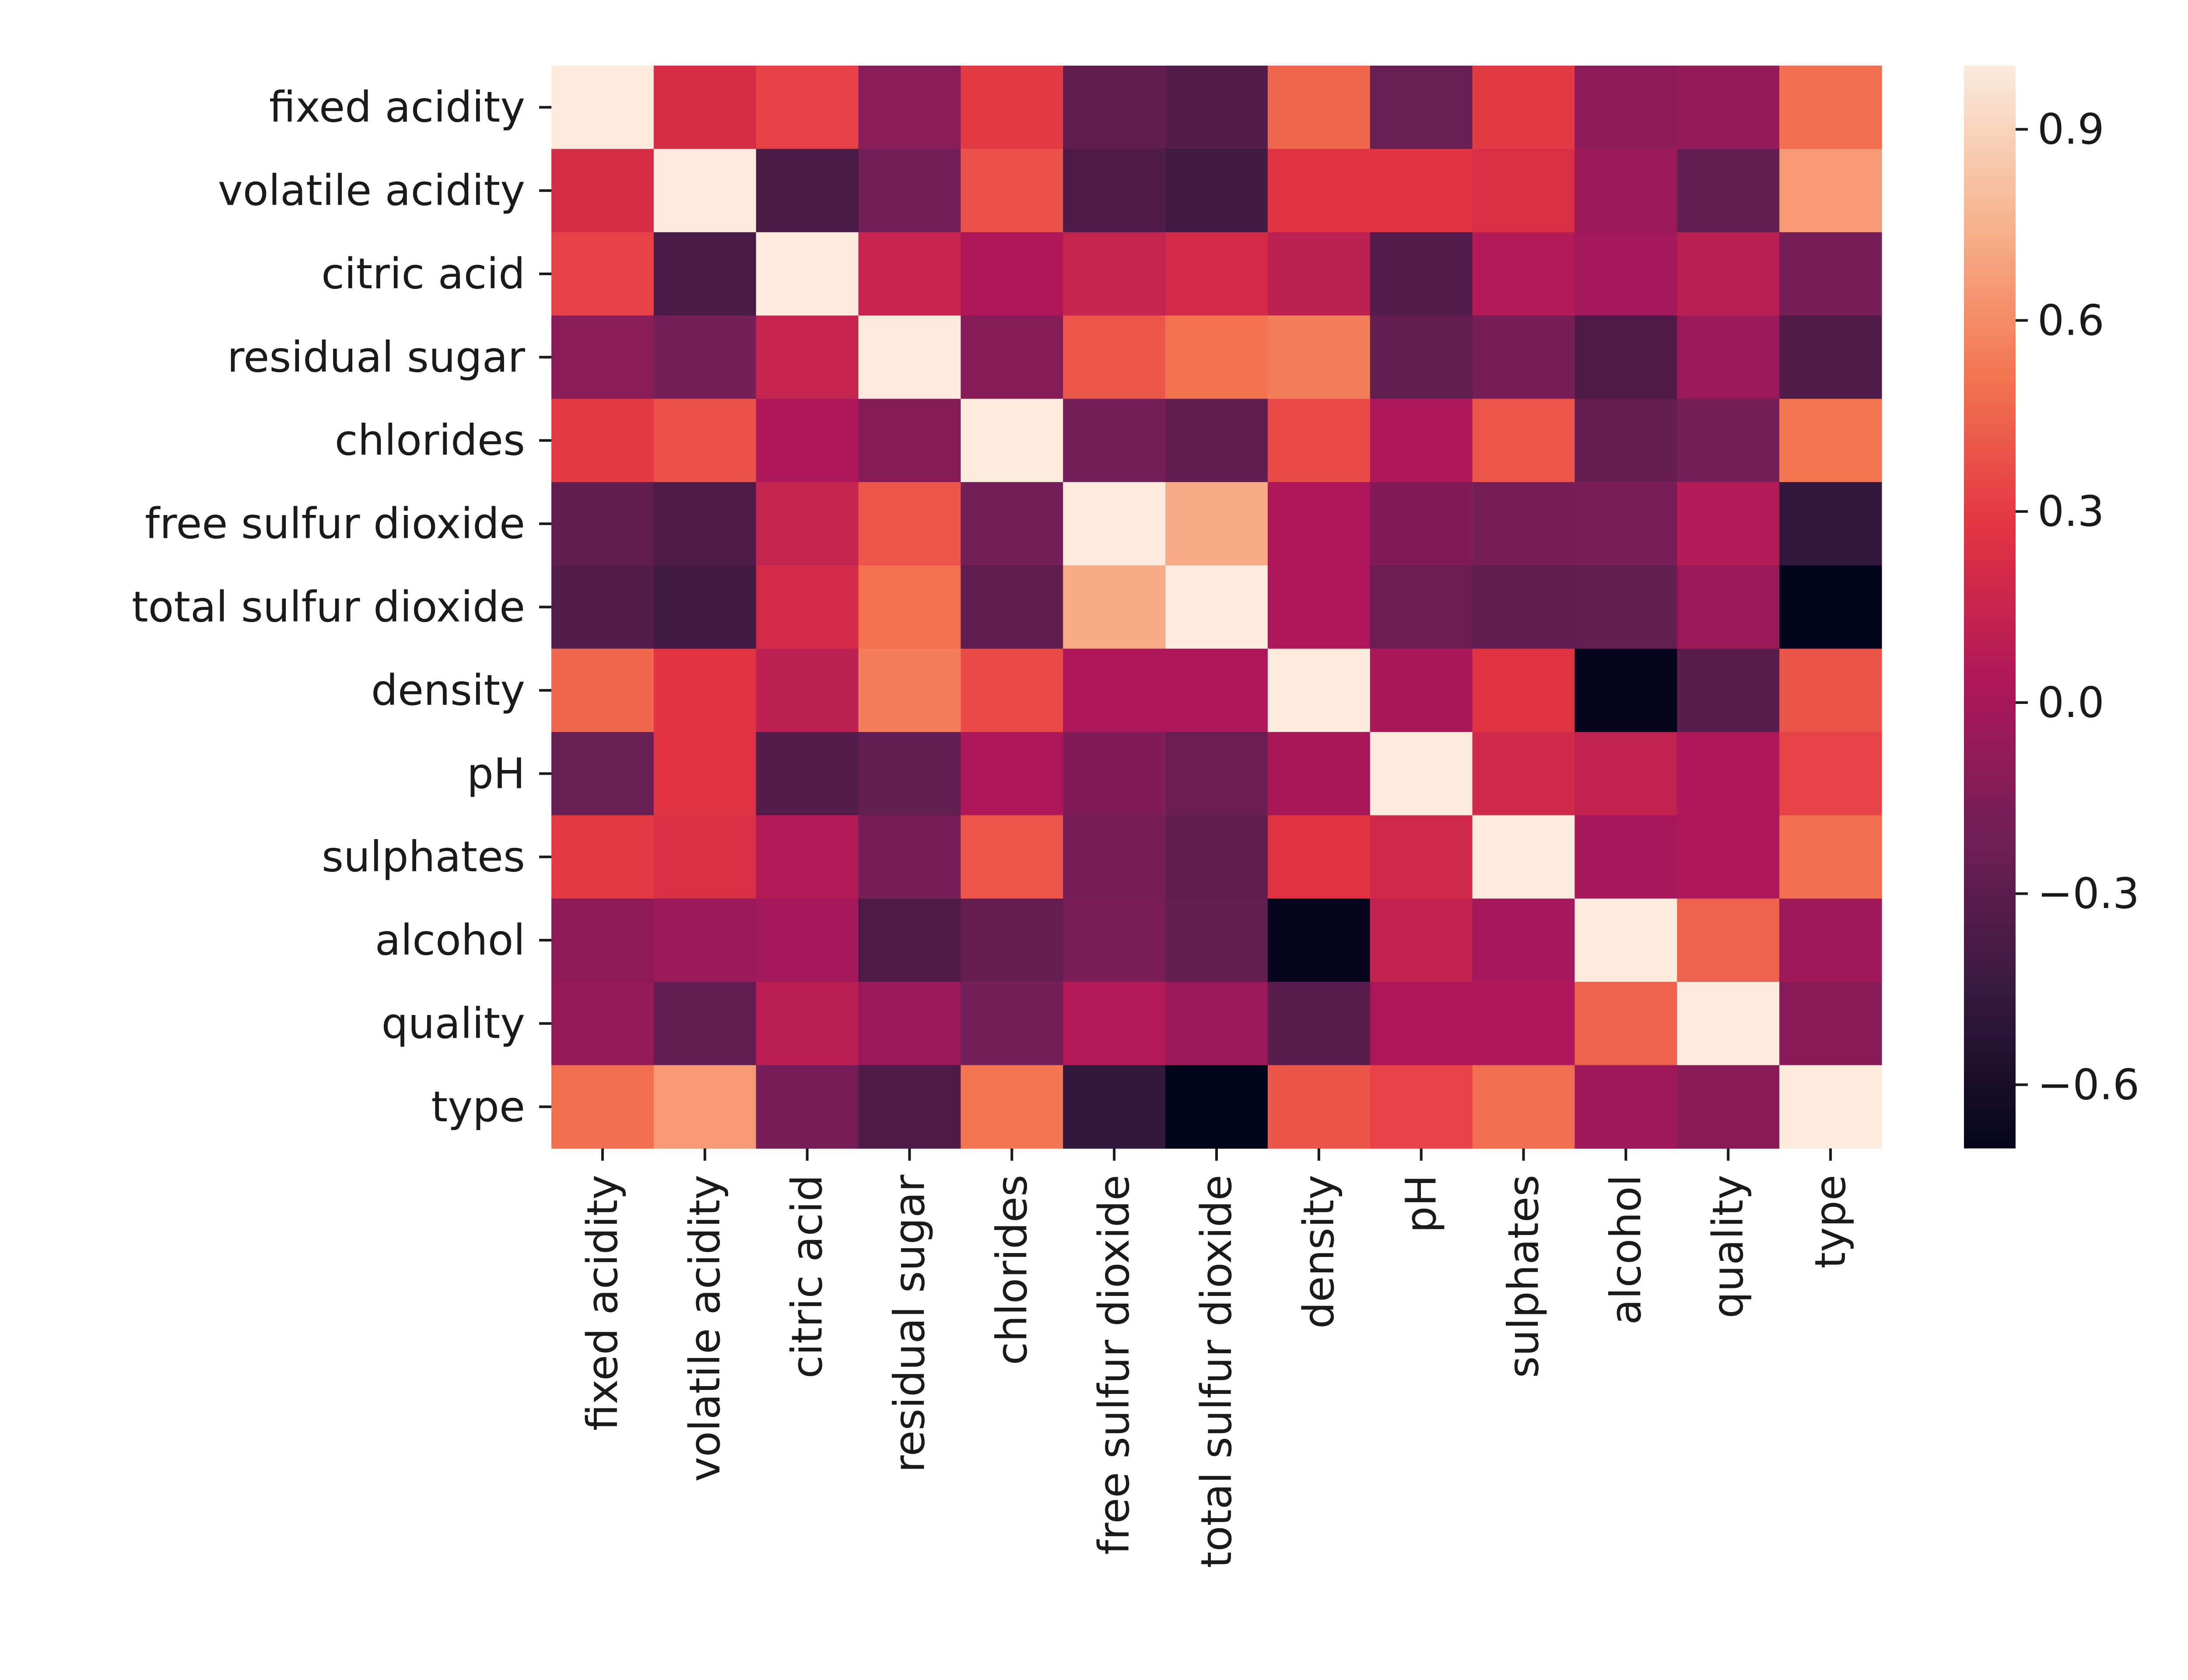  I want to click on heatmap-cell-residual-sugar-fixed-acidity, so click(602, 357).